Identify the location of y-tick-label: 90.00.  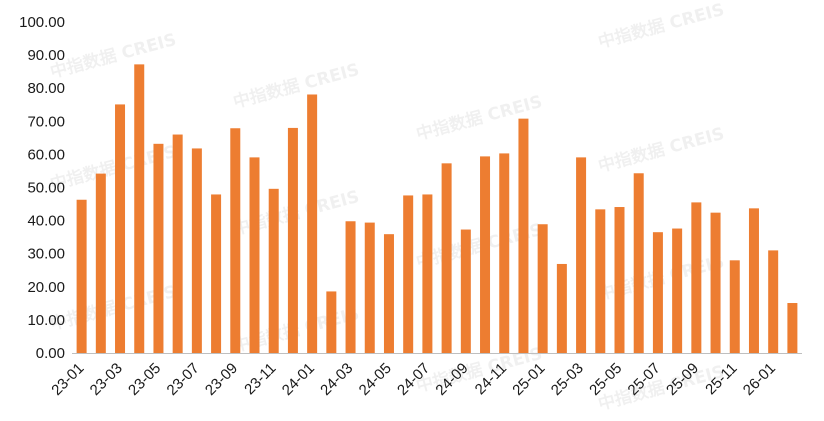
(46, 55).